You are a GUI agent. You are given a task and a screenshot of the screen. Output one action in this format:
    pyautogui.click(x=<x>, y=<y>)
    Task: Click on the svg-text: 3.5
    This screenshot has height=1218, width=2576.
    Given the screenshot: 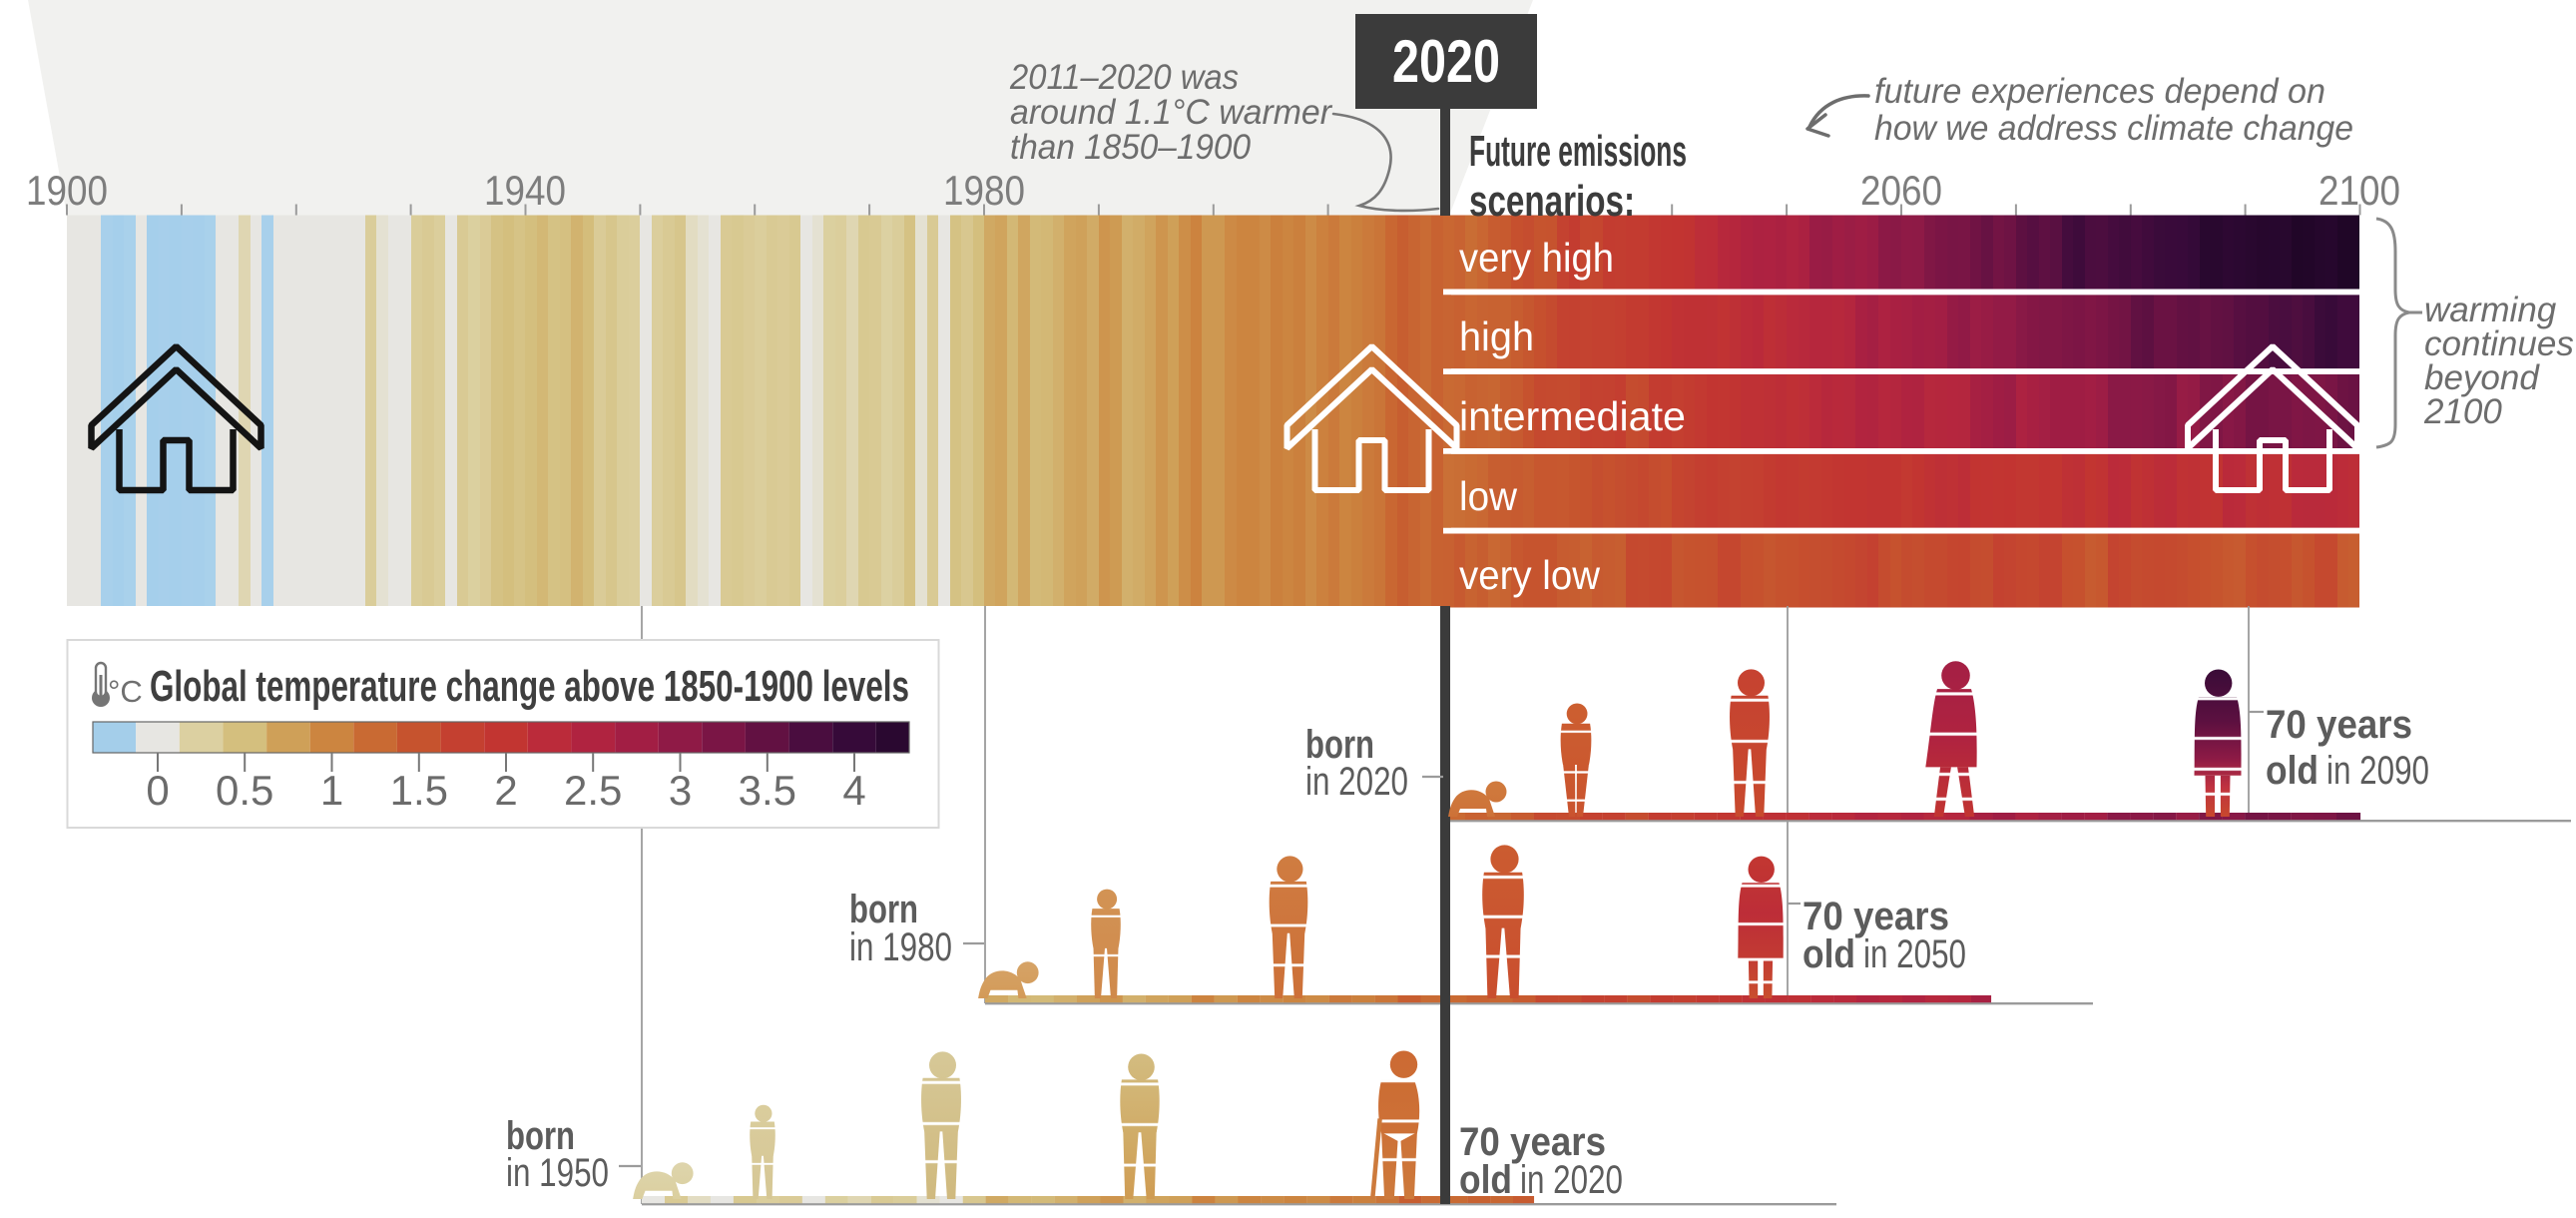 What is the action you would take?
    pyautogui.click(x=768, y=791)
    